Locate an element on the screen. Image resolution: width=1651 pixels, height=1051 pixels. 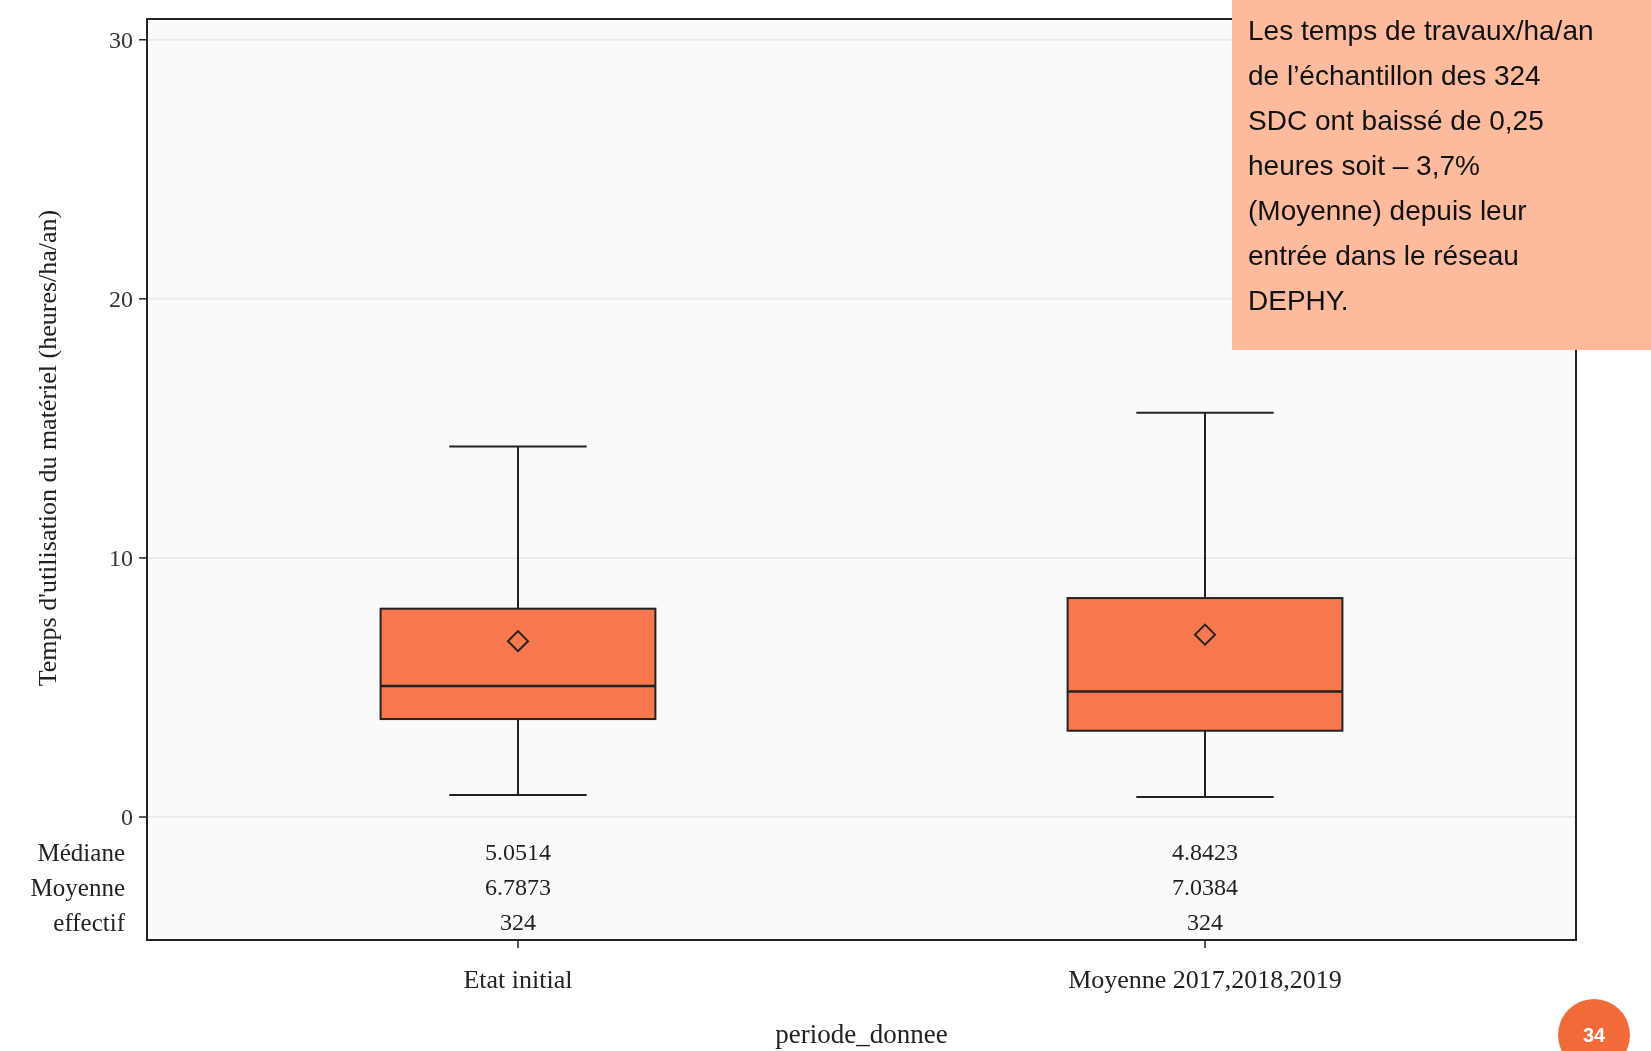
text: 4.8423 is located at coordinates (1205, 852).